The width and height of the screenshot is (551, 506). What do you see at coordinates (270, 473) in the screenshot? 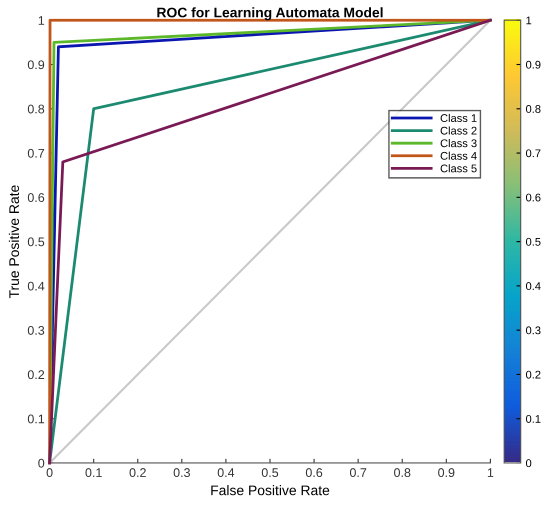
I see `x-tick-label: 0.5` at bounding box center [270, 473].